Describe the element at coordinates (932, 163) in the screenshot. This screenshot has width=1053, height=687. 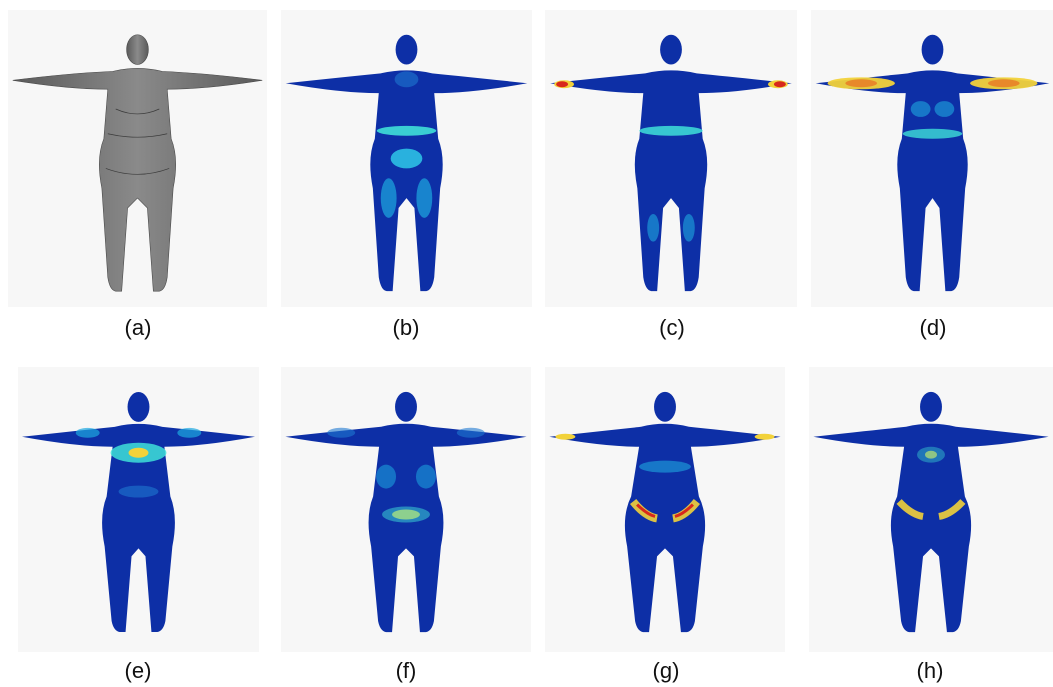
I see `body-heatmap-d` at that location.